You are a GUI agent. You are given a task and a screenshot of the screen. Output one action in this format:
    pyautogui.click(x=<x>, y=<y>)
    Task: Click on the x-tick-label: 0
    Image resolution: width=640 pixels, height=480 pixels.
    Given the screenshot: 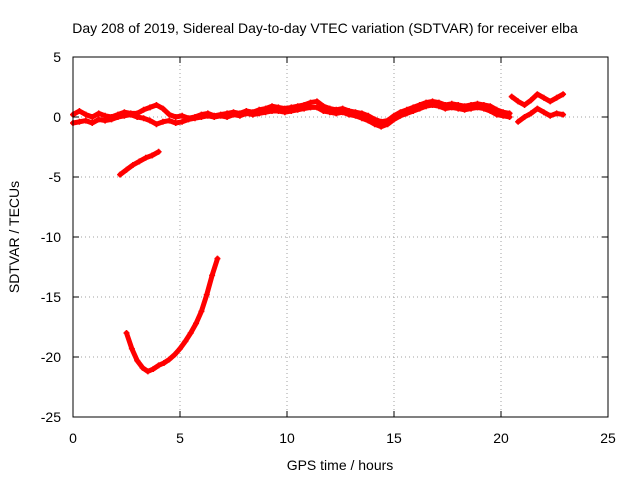 What is the action you would take?
    pyautogui.click(x=73, y=438)
    